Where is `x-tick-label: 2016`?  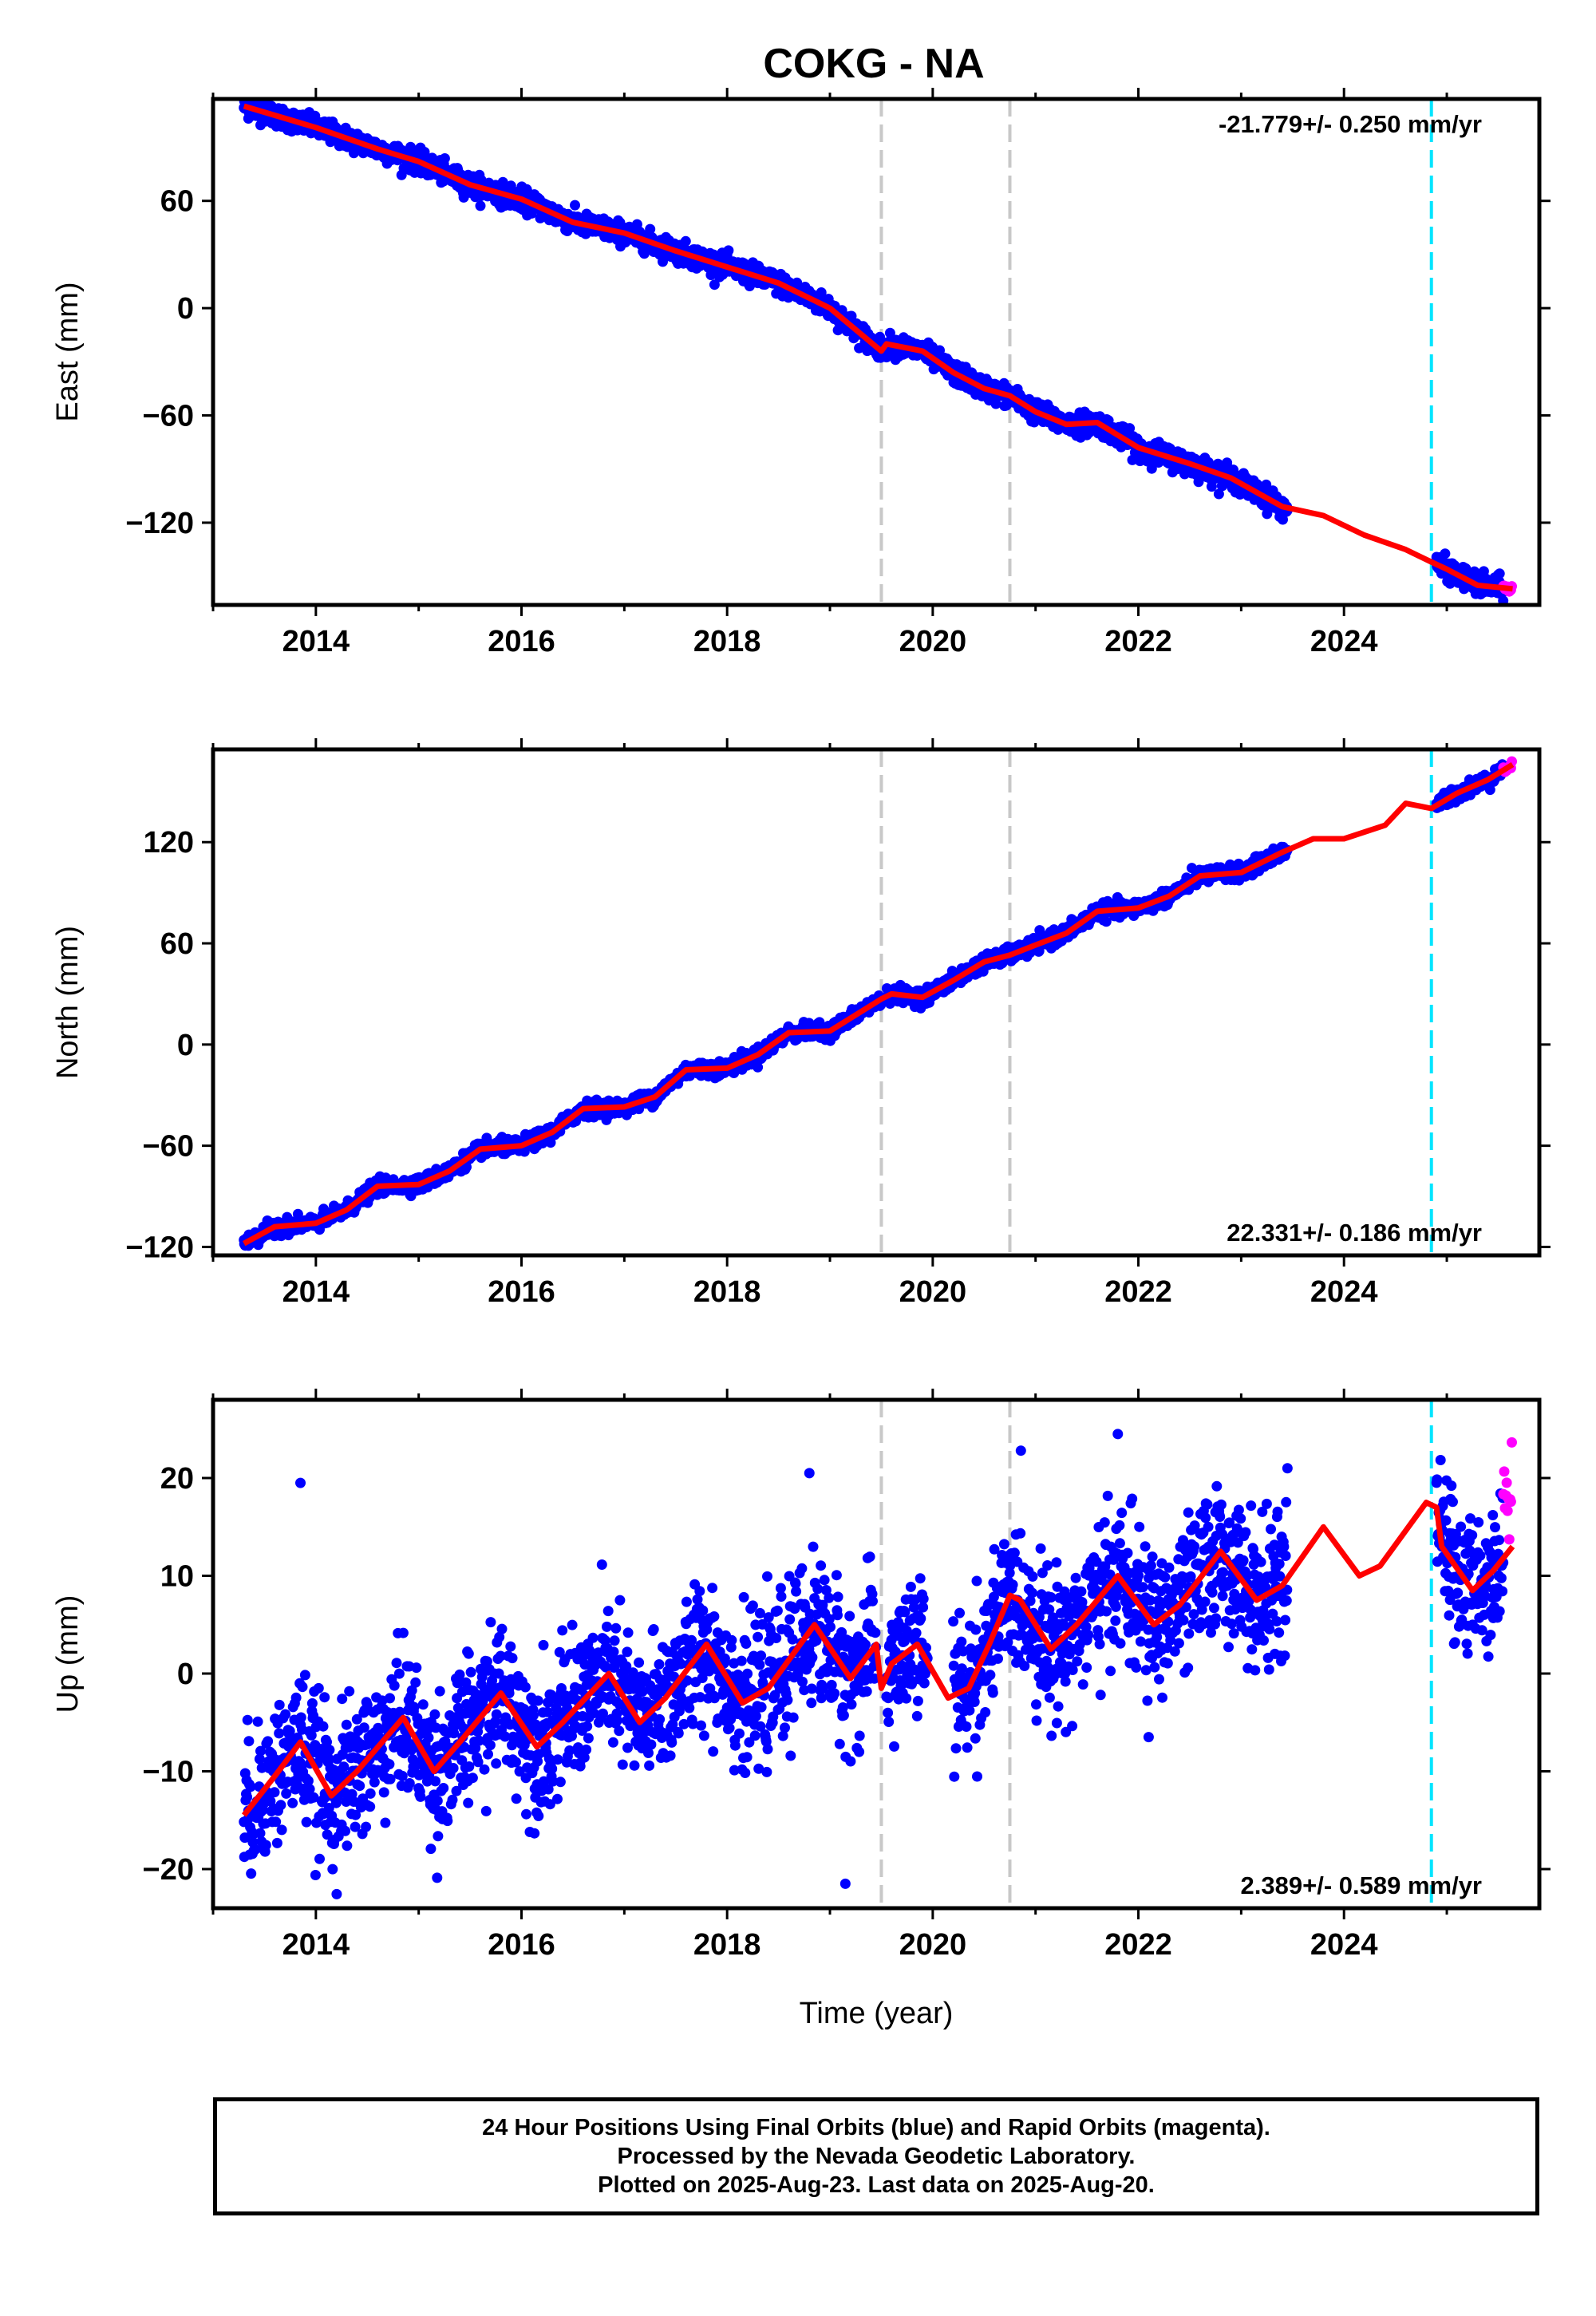
x-tick-label: 2016 is located at coordinates (521, 641).